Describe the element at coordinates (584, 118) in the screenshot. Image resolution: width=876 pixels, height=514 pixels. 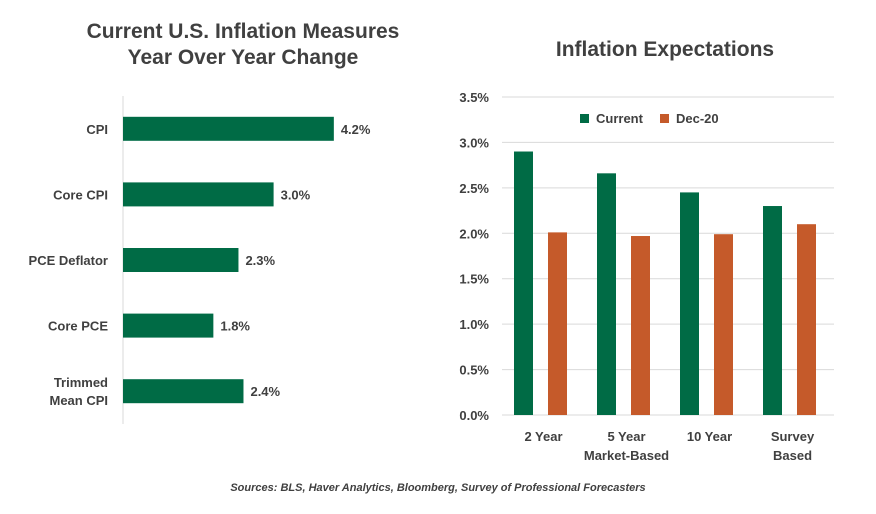
I see `legend-swatch-current` at that location.